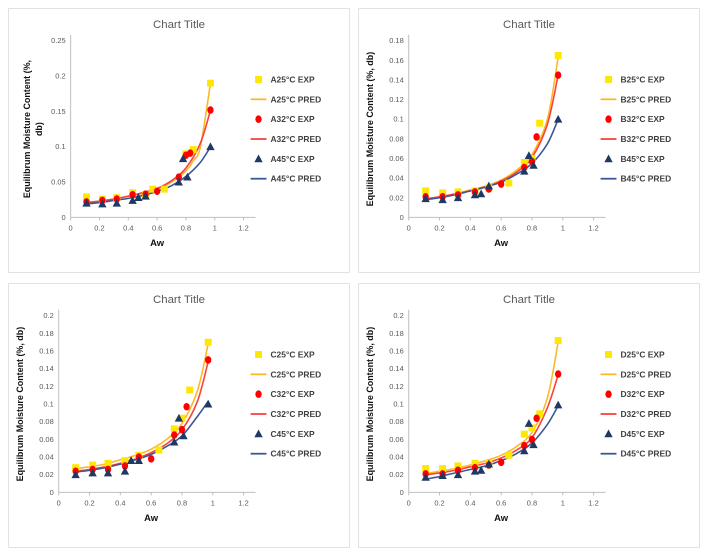 This screenshot has height=556, width=708. I want to click on series-a25-c-pred, so click(148, 143).